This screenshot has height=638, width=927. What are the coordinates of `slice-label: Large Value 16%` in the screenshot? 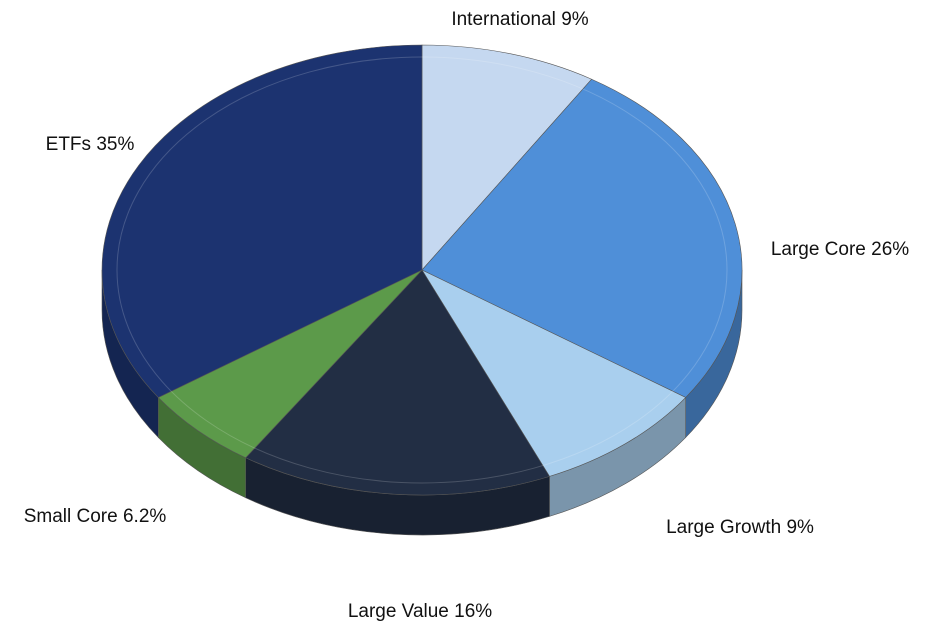 It's located at (420, 611).